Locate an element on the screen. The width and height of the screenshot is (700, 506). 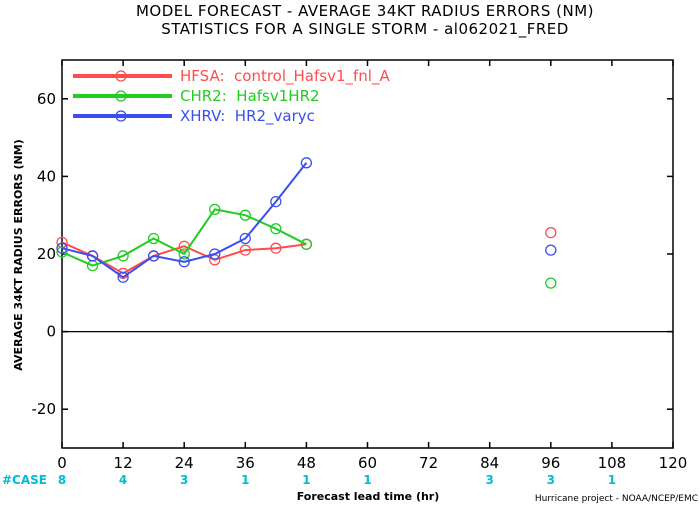
x-tick-label: 48 is located at coordinates (306, 463).